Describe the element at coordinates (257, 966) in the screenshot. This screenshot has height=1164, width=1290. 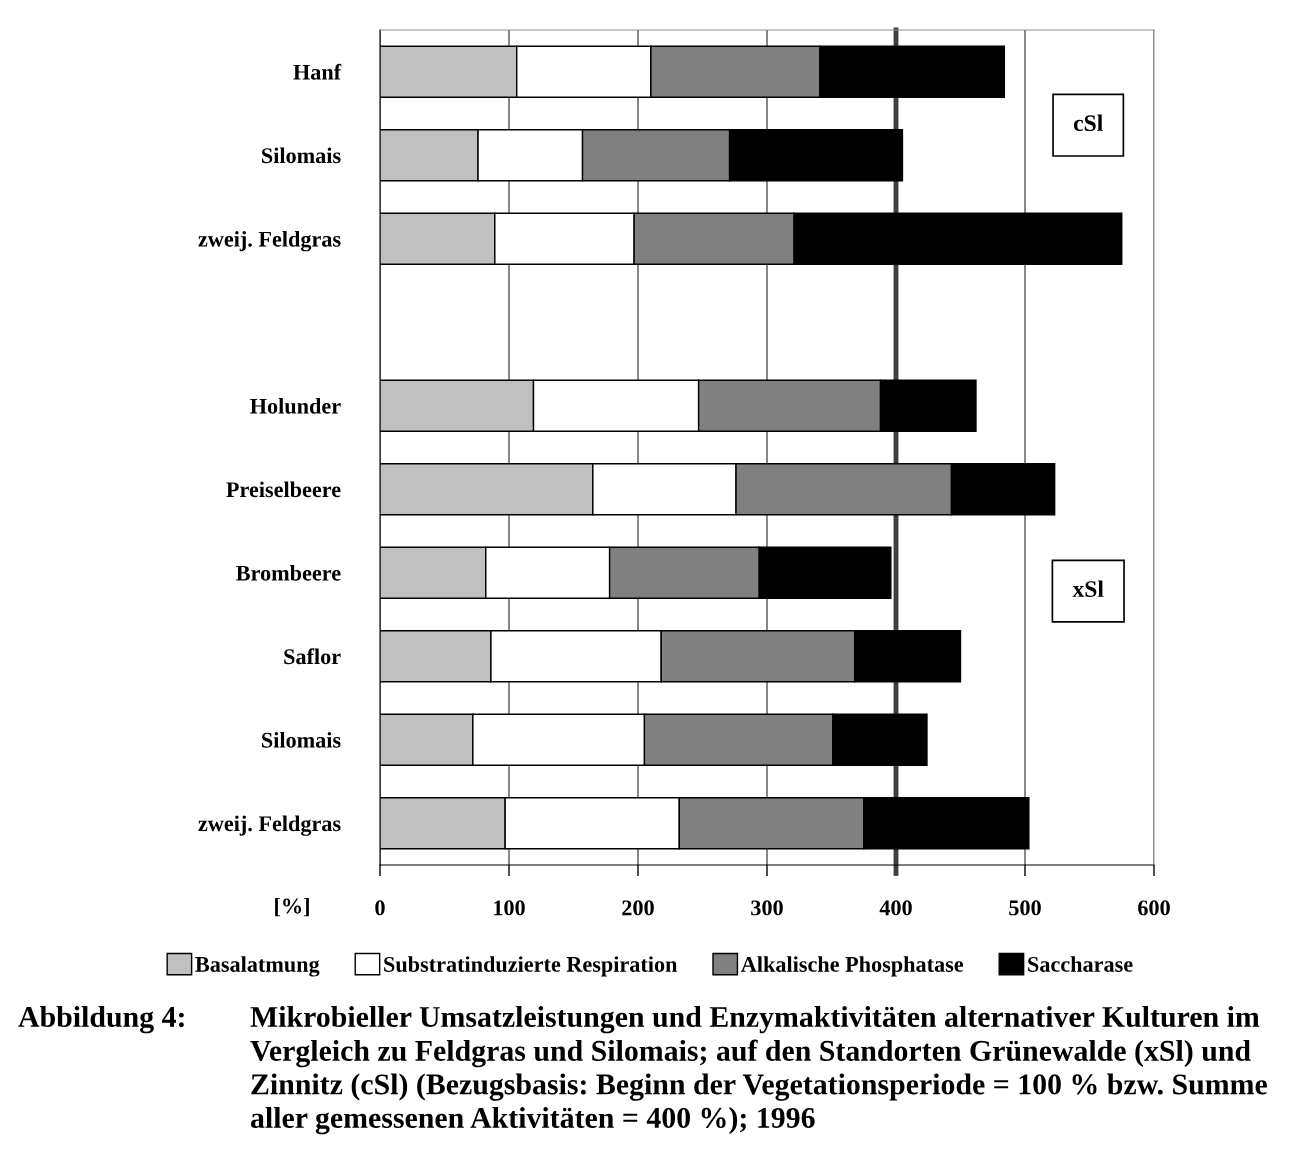
I see `legend-label: Basalatmung` at that location.